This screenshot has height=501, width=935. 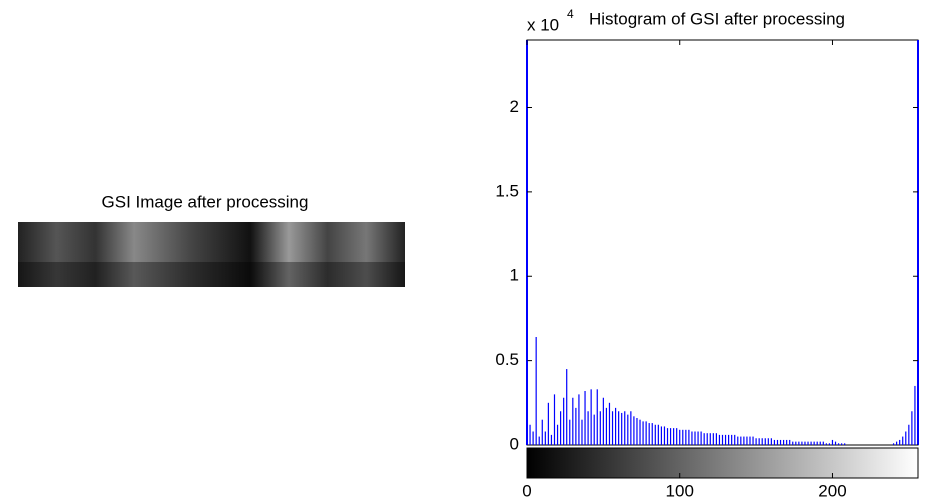 What do you see at coordinates (680, 490) in the screenshot?
I see `x-tick-label: 100` at bounding box center [680, 490].